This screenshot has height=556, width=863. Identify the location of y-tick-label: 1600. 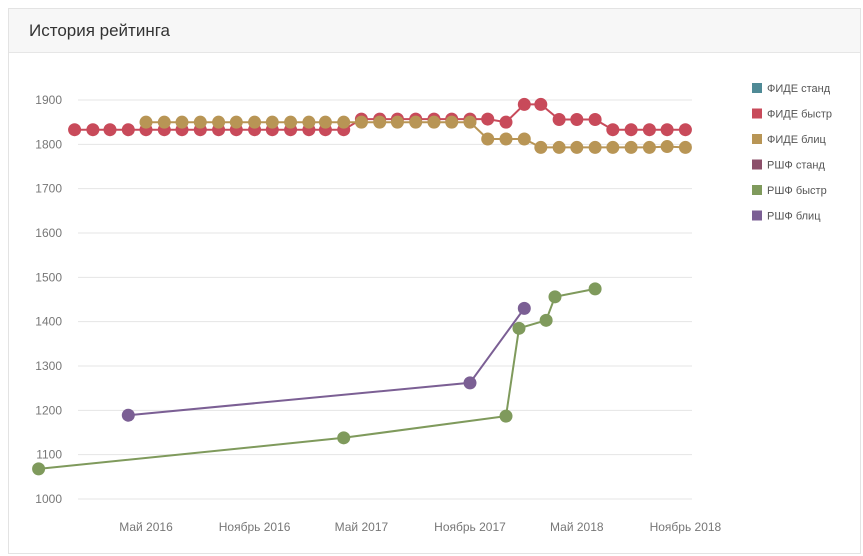
(48, 233).